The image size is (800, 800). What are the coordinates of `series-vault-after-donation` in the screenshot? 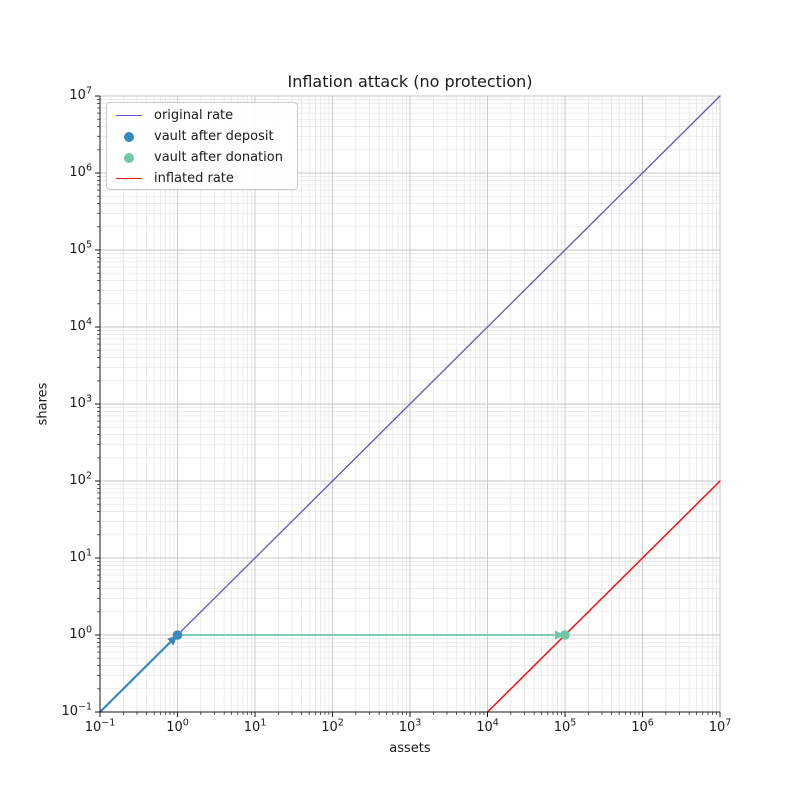 It's located at (565, 635).